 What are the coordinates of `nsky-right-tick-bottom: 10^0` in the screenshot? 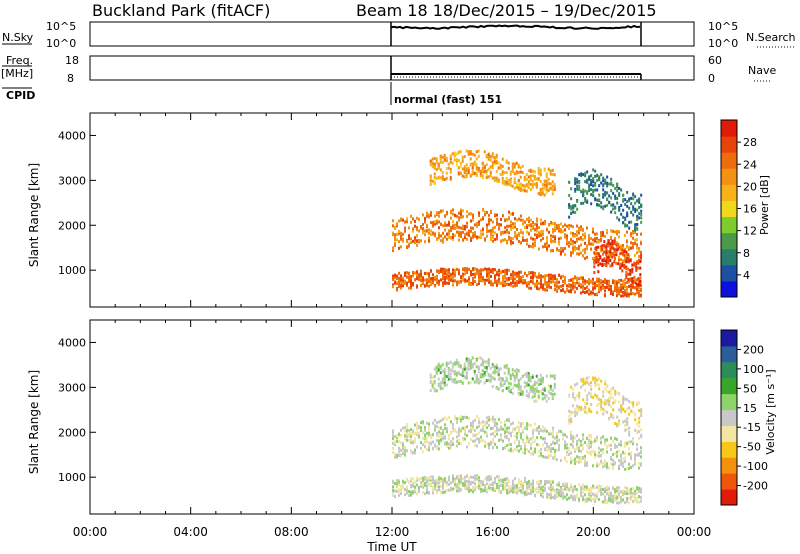 It's located at (723, 43).